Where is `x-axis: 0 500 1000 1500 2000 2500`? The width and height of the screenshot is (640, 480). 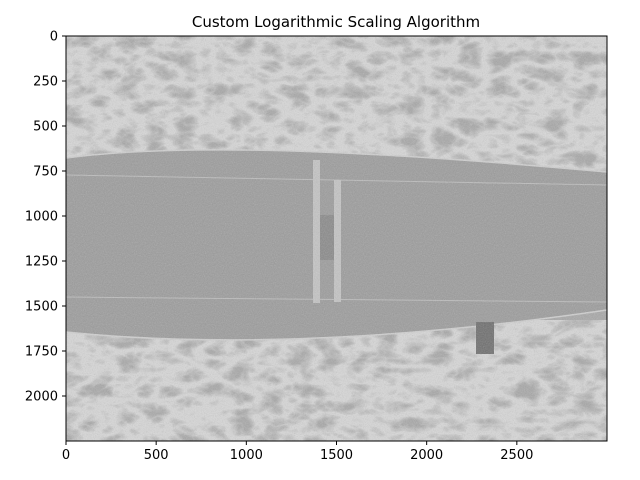
x-axis: 0 500 1000 1500 2000 2500 is located at coordinates (297, 452).